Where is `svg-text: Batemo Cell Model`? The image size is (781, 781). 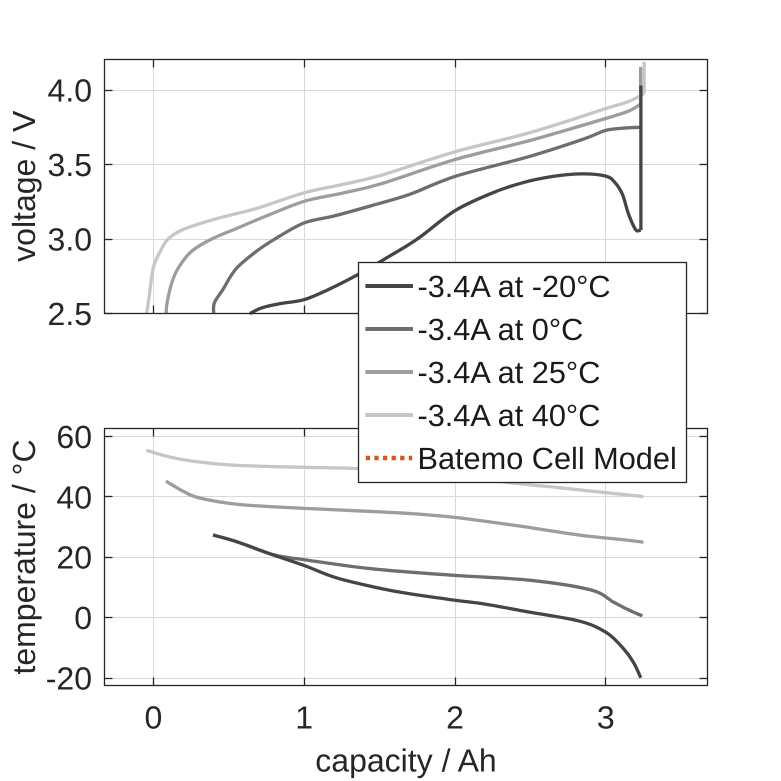
svg-text: Batemo Cell Model is located at coordinates (547, 458).